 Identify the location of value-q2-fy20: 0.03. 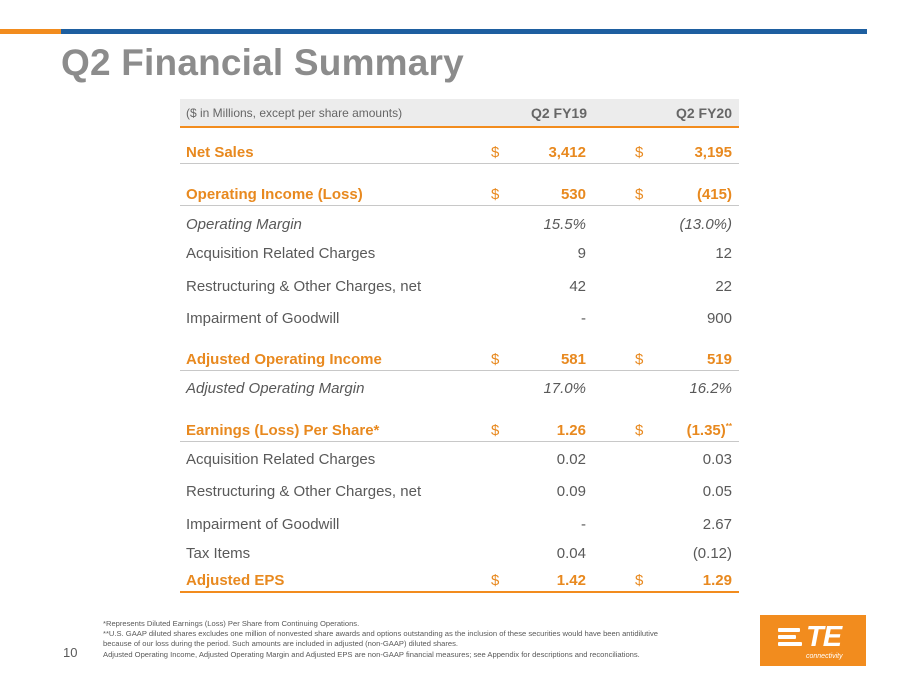
(717, 459).